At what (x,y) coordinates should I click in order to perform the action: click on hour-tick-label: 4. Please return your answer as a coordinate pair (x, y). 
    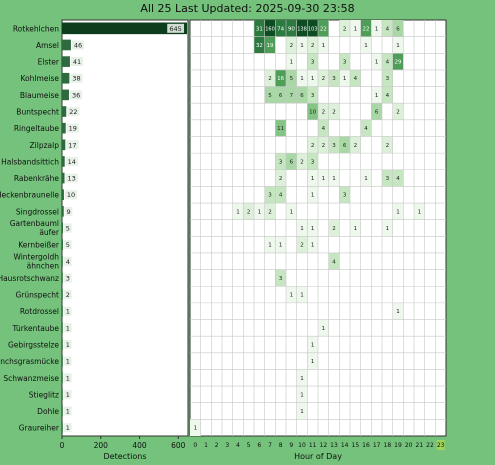
    Looking at the image, I should click on (238, 445).